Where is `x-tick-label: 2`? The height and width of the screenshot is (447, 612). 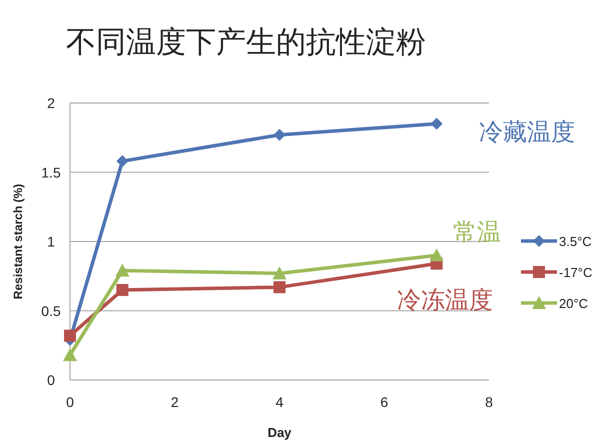 x-tick-label: 2 is located at coordinates (174, 402).